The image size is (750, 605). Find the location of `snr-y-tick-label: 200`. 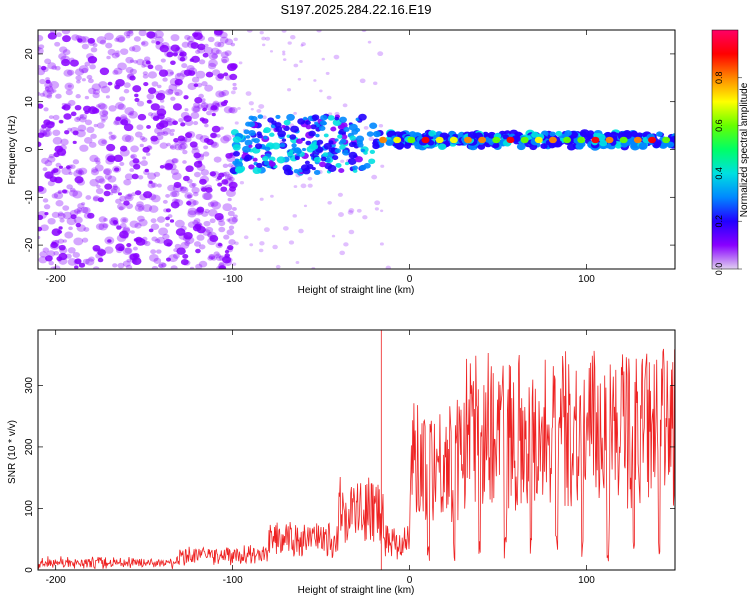

snr-y-tick-label: 200 is located at coordinates (29, 446).